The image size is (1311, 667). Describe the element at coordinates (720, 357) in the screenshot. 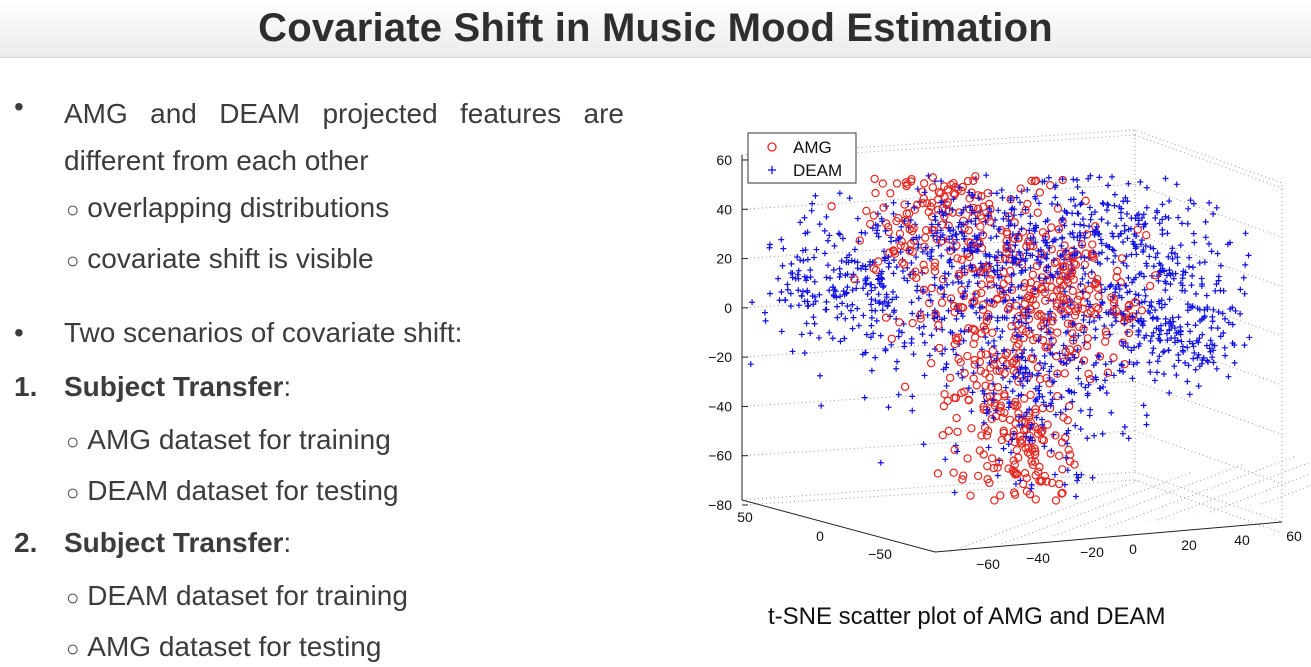

I see `z-tick-label: −20` at that location.